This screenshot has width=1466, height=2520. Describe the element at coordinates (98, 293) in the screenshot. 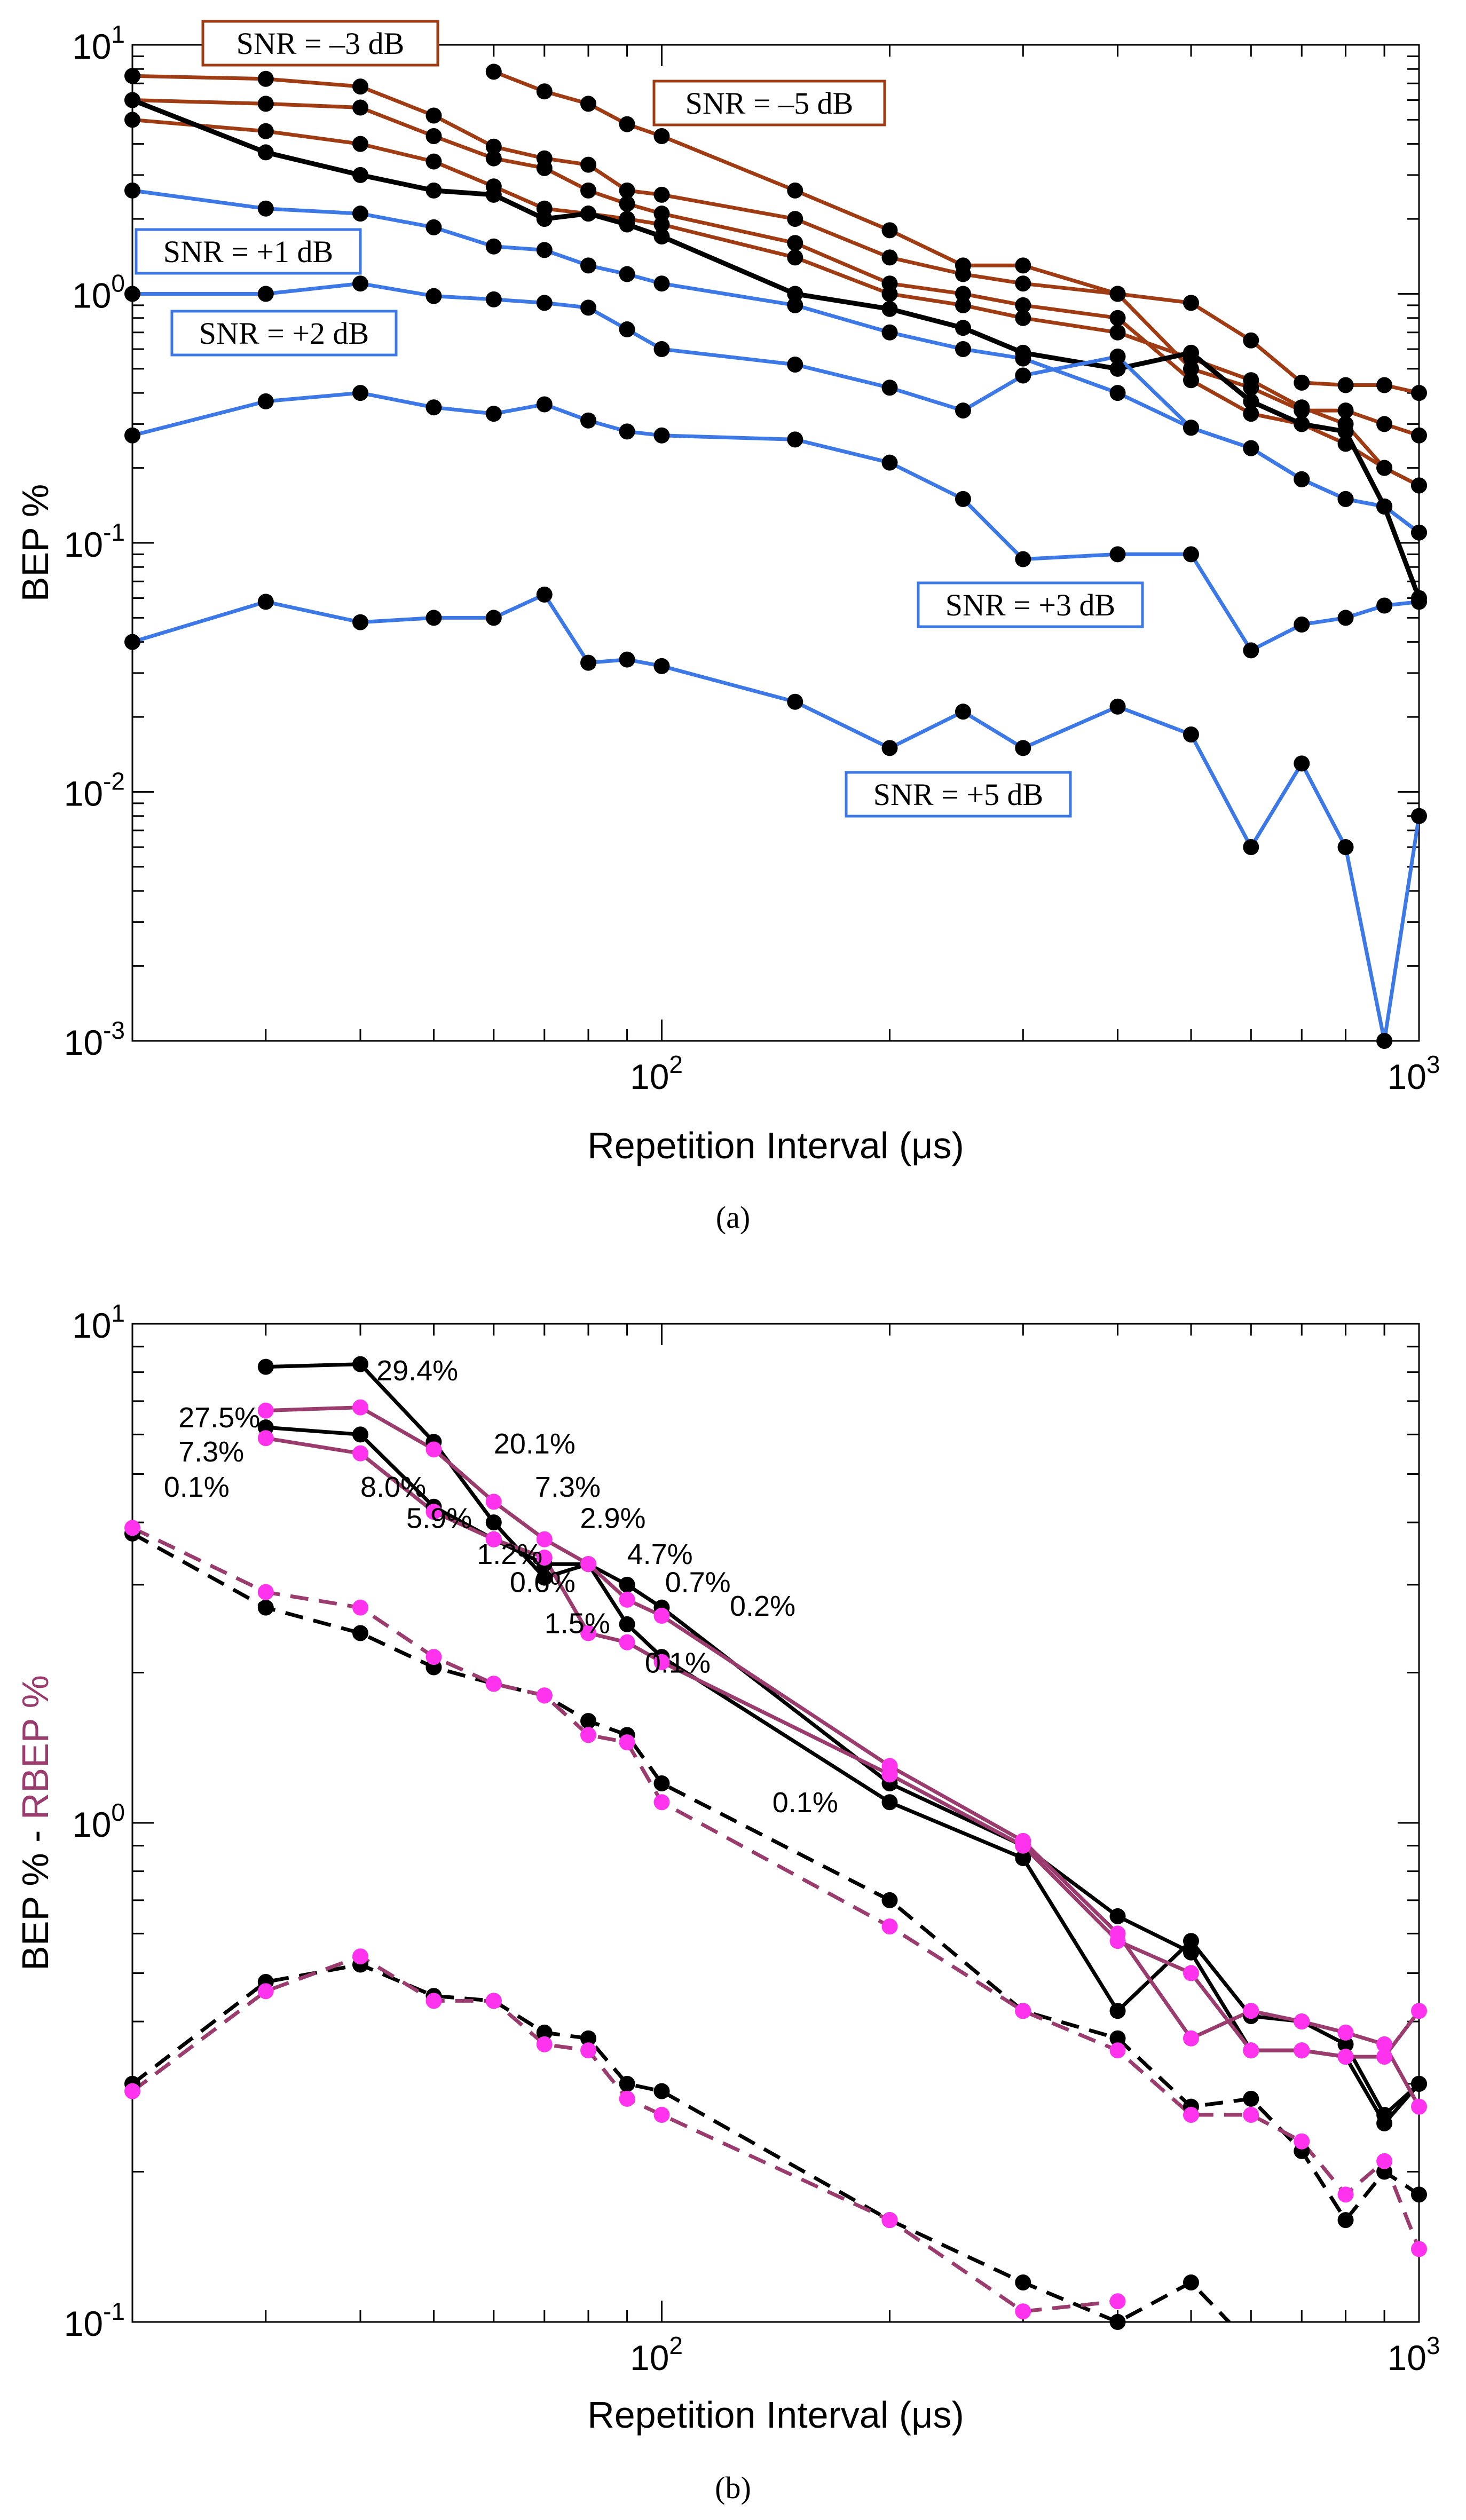

I see `y-tick-label: 10⁰` at that location.